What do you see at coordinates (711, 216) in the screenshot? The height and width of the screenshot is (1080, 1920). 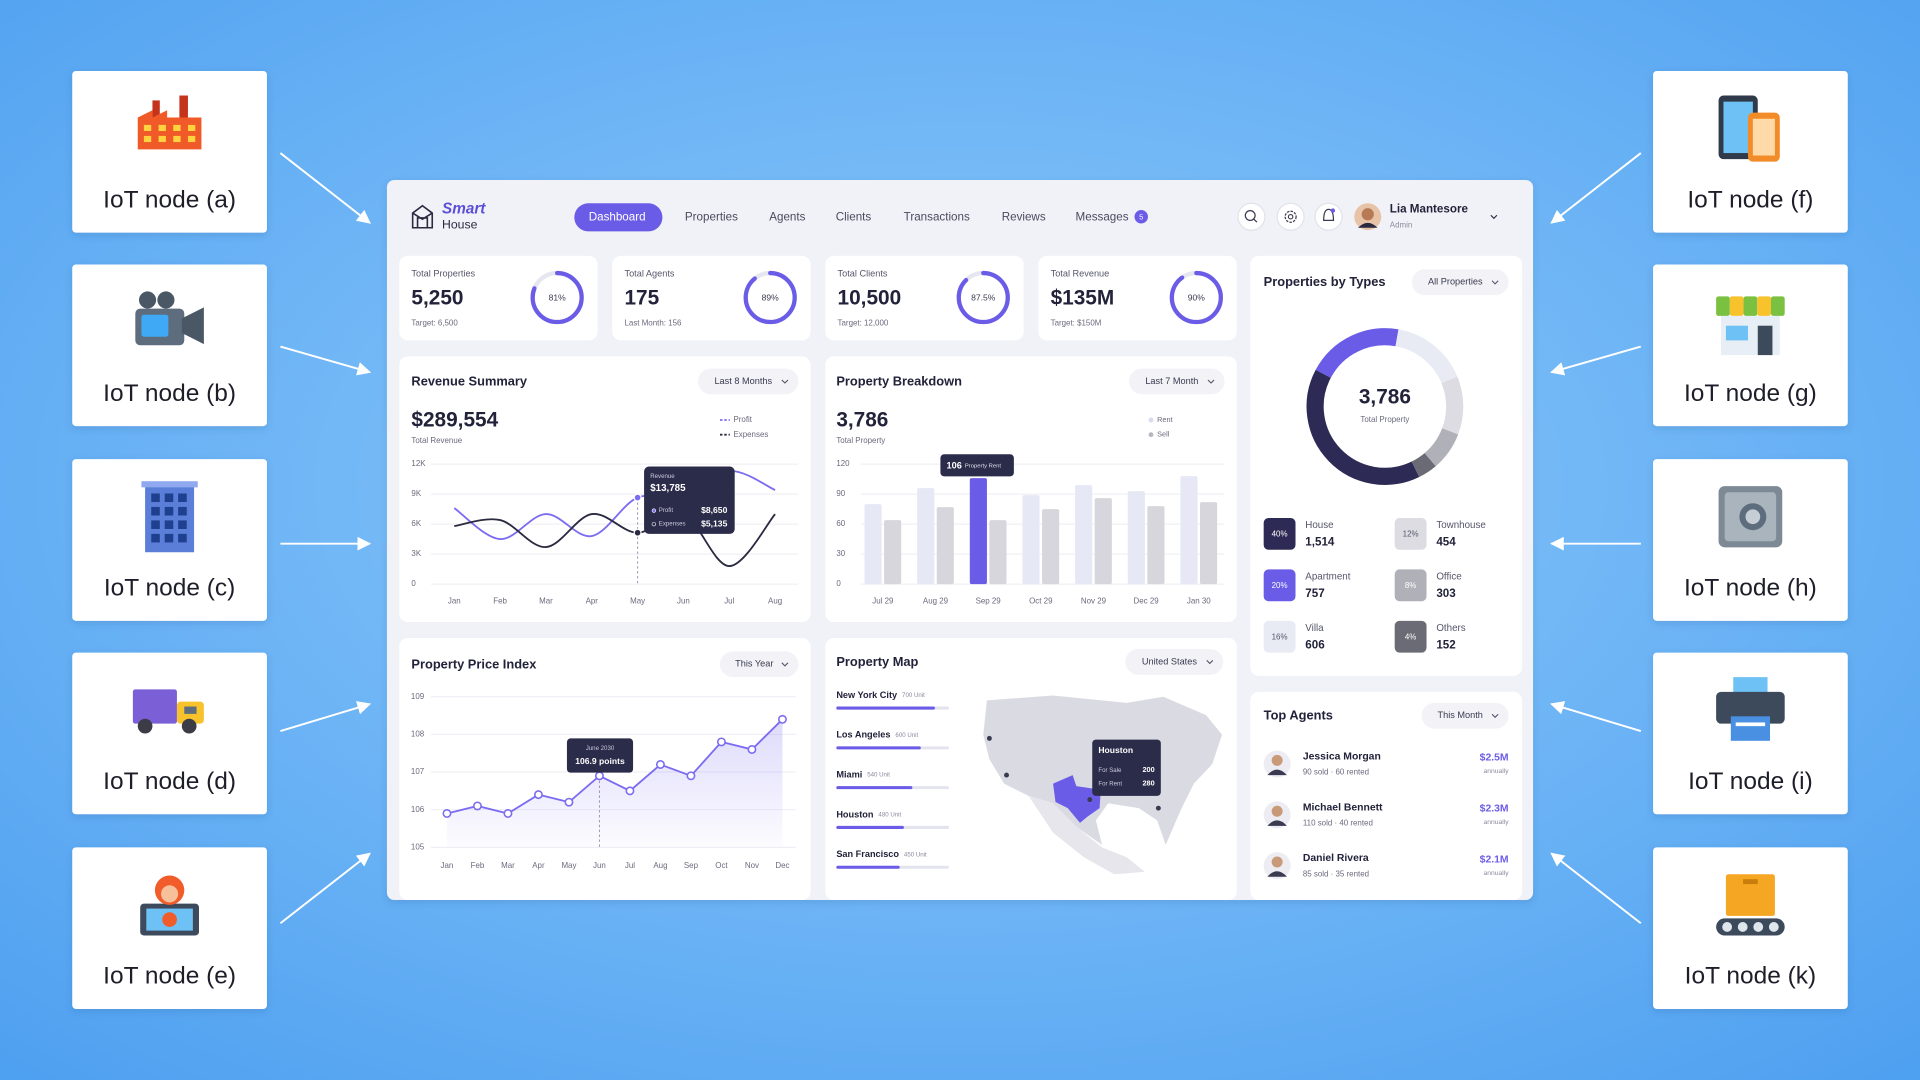 I see `nav-item: Properties` at bounding box center [711, 216].